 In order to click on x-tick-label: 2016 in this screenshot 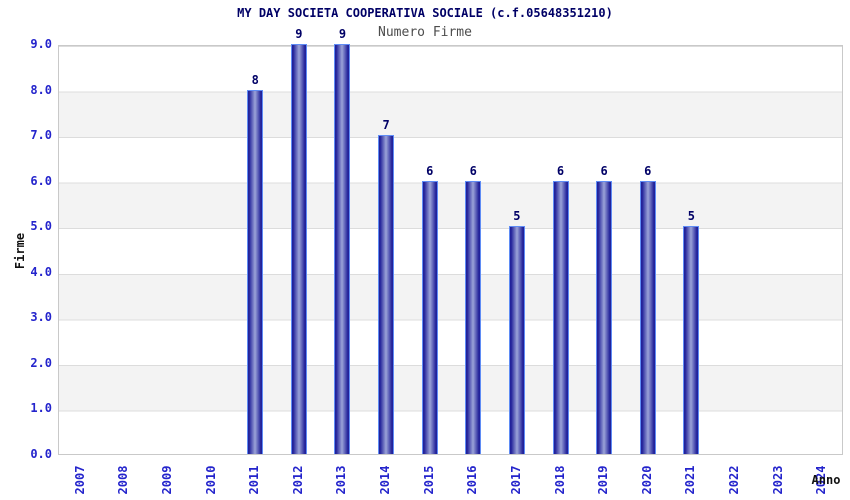, I will do `click(472, 480)`.